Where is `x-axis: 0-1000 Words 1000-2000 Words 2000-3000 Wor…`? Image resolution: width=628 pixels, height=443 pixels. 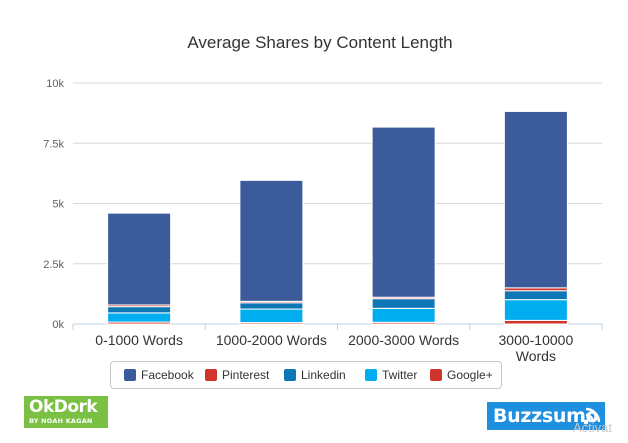
x-axis: 0-1000 Words 1000-2000 Words 2000-3000 Wor… is located at coordinates (337, 344).